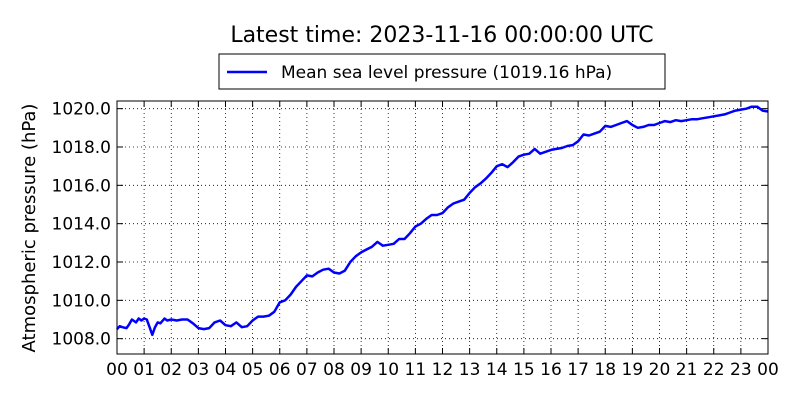  I want to click on x-tick-label: 06, so click(280, 370).